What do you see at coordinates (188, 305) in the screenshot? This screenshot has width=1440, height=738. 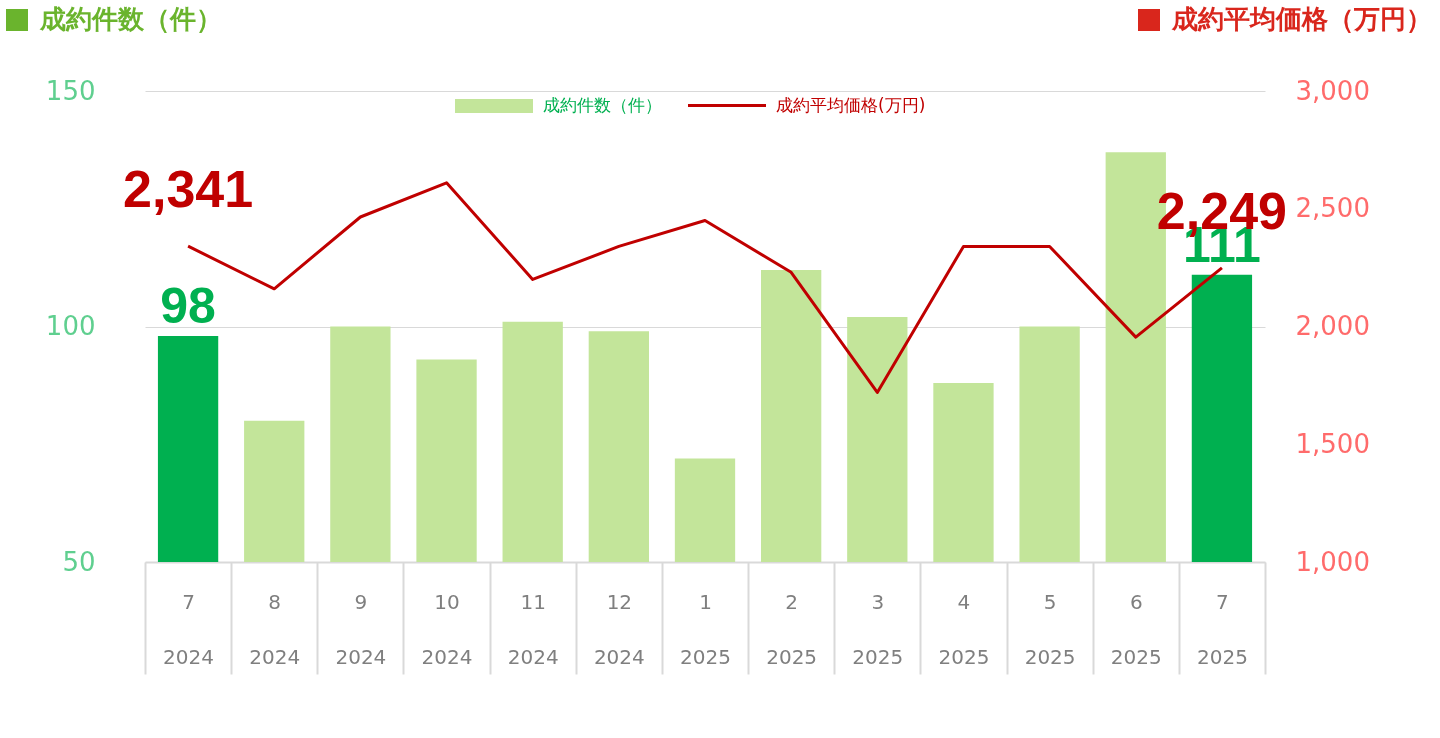 I see `data-label: 98` at bounding box center [188, 305].